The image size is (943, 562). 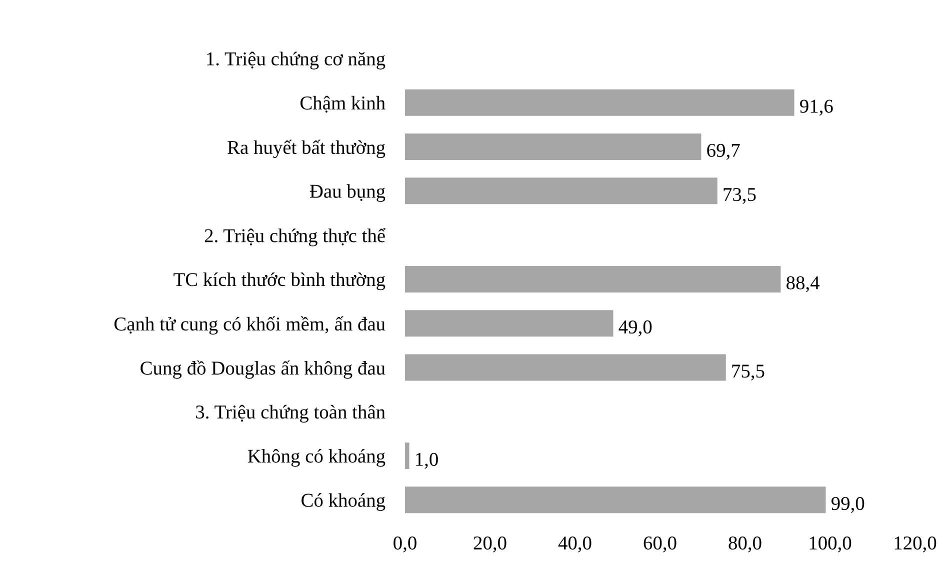 I want to click on y-tick-label: Không có khoáng, so click(x=317, y=458).